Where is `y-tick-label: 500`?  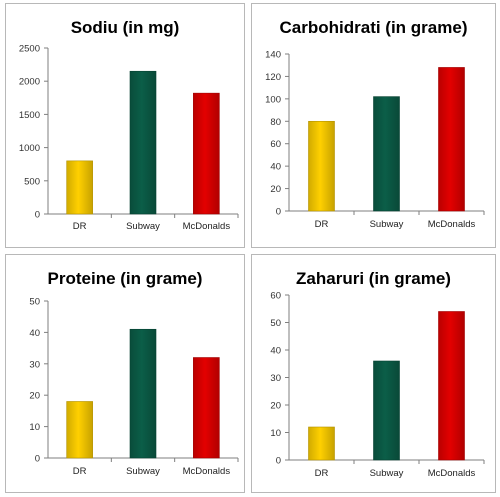
y-tick-label: 500 is located at coordinates (32, 181).